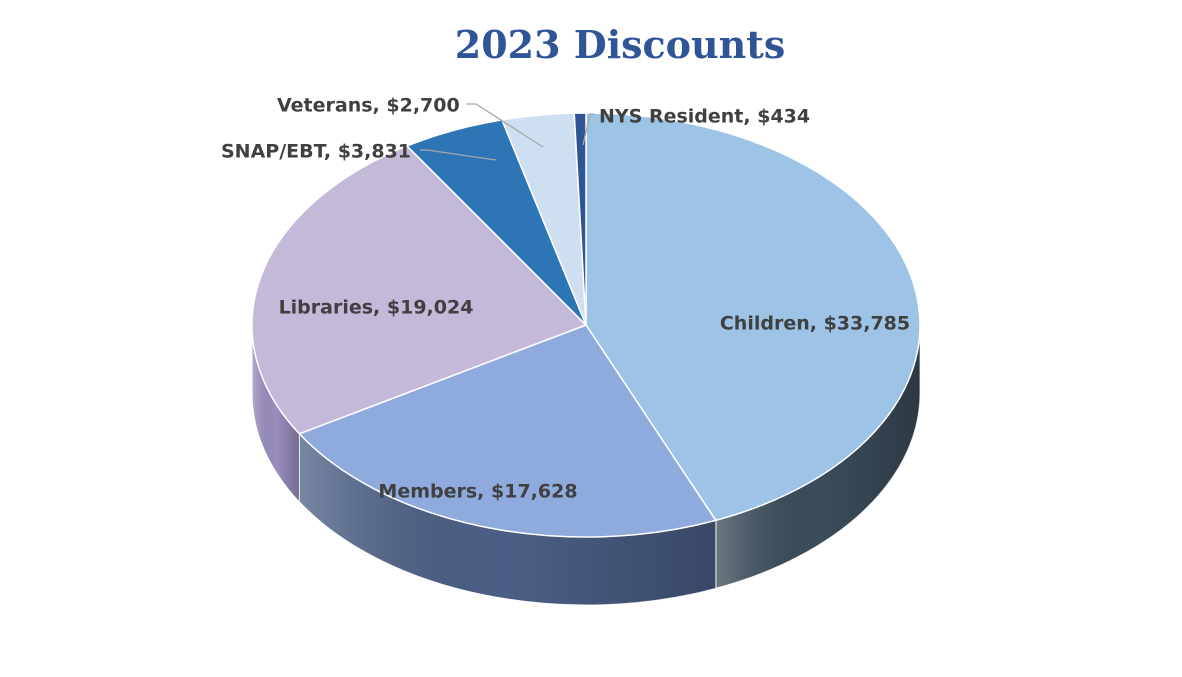 Image resolution: width=1182 pixels, height=677 pixels. What do you see at coordinates (376, 308) in the screenshot?
I see `label-libraries: Libraries, $19,024` at bounding box center [376, 308].